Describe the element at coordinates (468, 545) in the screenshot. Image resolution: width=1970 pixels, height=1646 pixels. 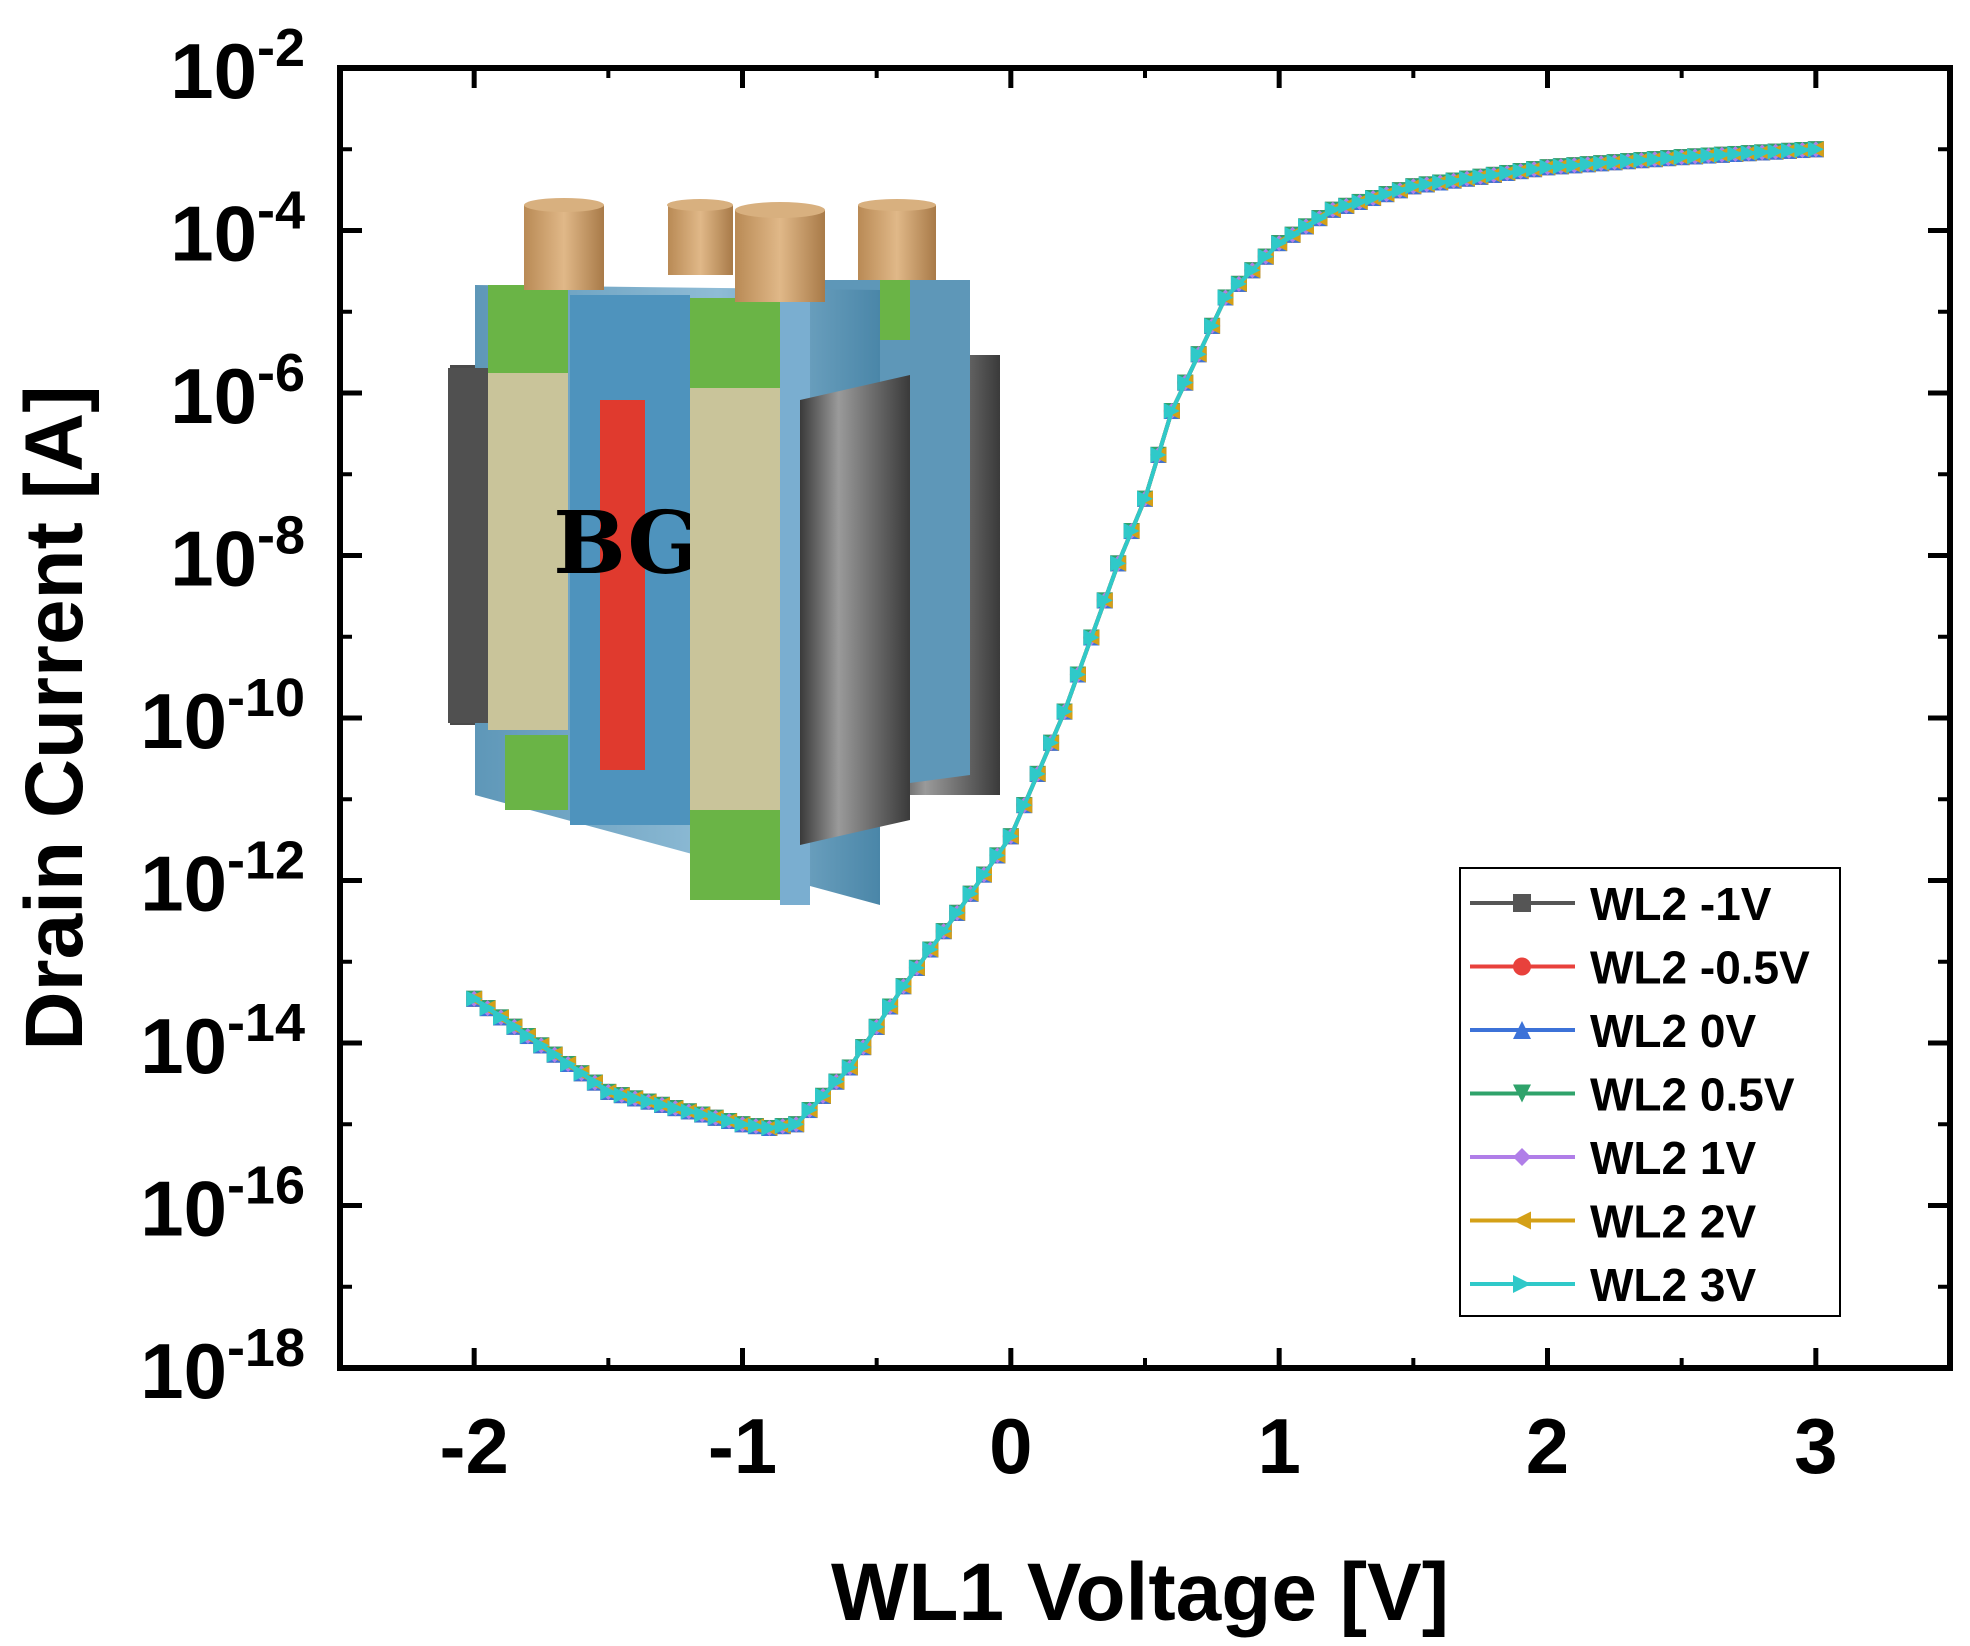
I see `left-gate-slab` at that location.